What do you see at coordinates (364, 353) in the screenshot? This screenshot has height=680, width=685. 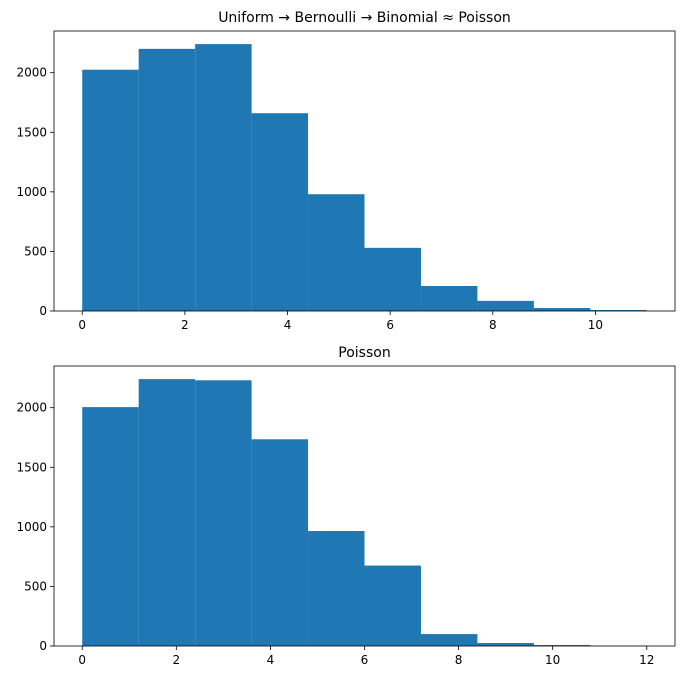 I see `chart-title: Poisson` at bounding box center [364, 353].